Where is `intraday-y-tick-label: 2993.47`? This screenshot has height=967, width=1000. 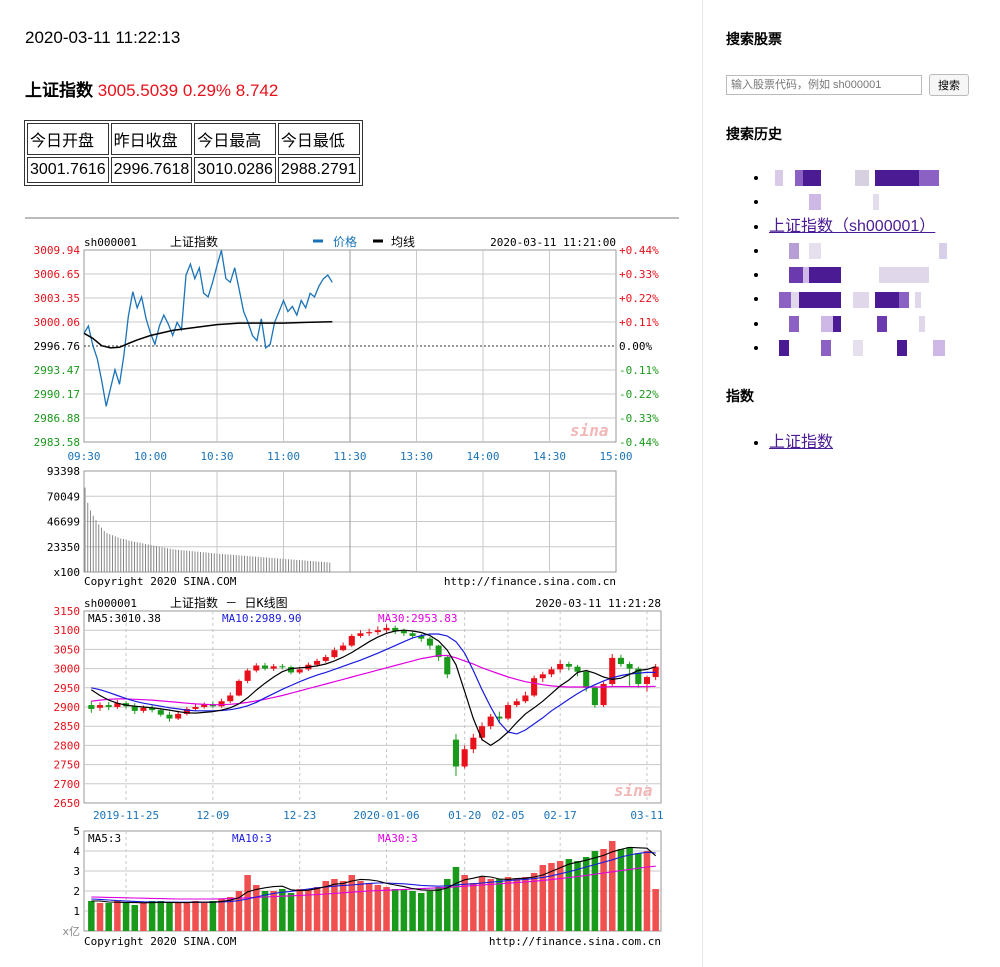 intraday-y-tick-label: 2993.47 is located at coordinates (57, 370).